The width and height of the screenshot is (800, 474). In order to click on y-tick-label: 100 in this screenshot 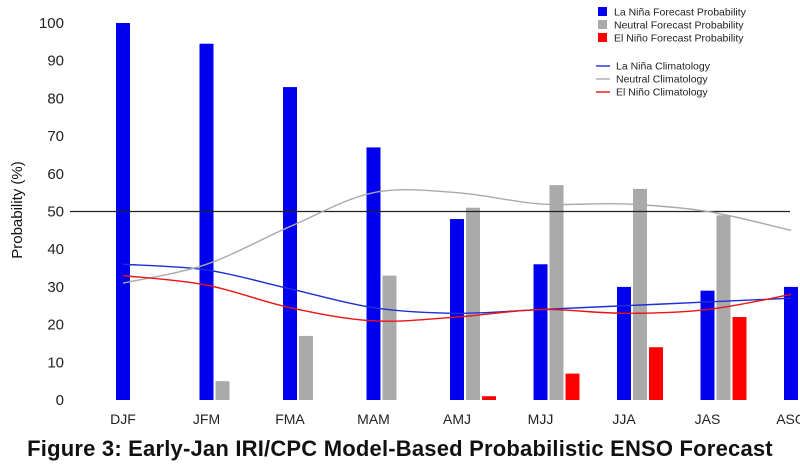, I will do `click(51, 23)`.